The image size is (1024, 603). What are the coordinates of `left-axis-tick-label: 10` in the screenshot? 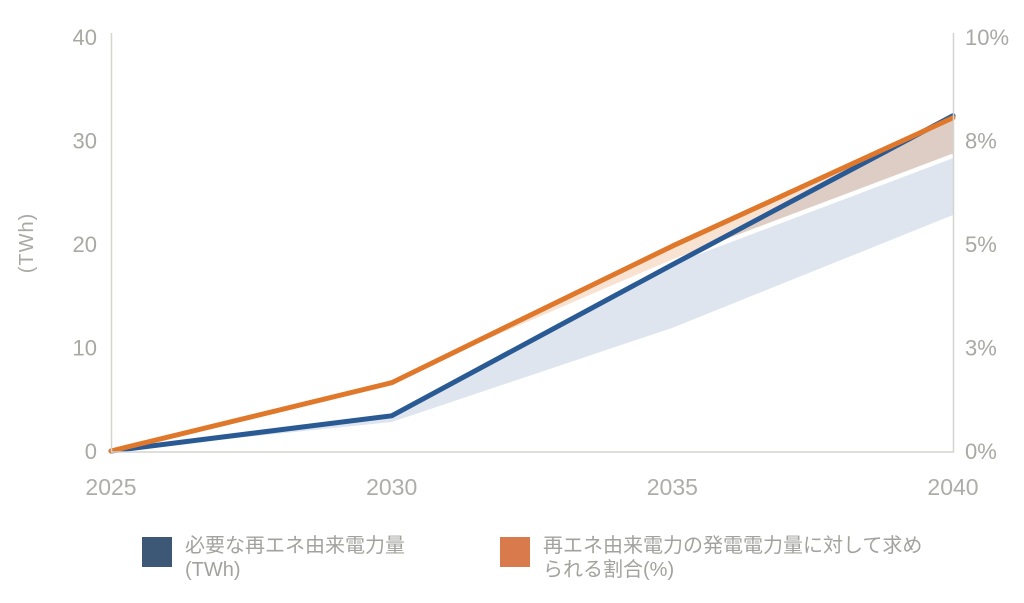 It's located at (85, 348).